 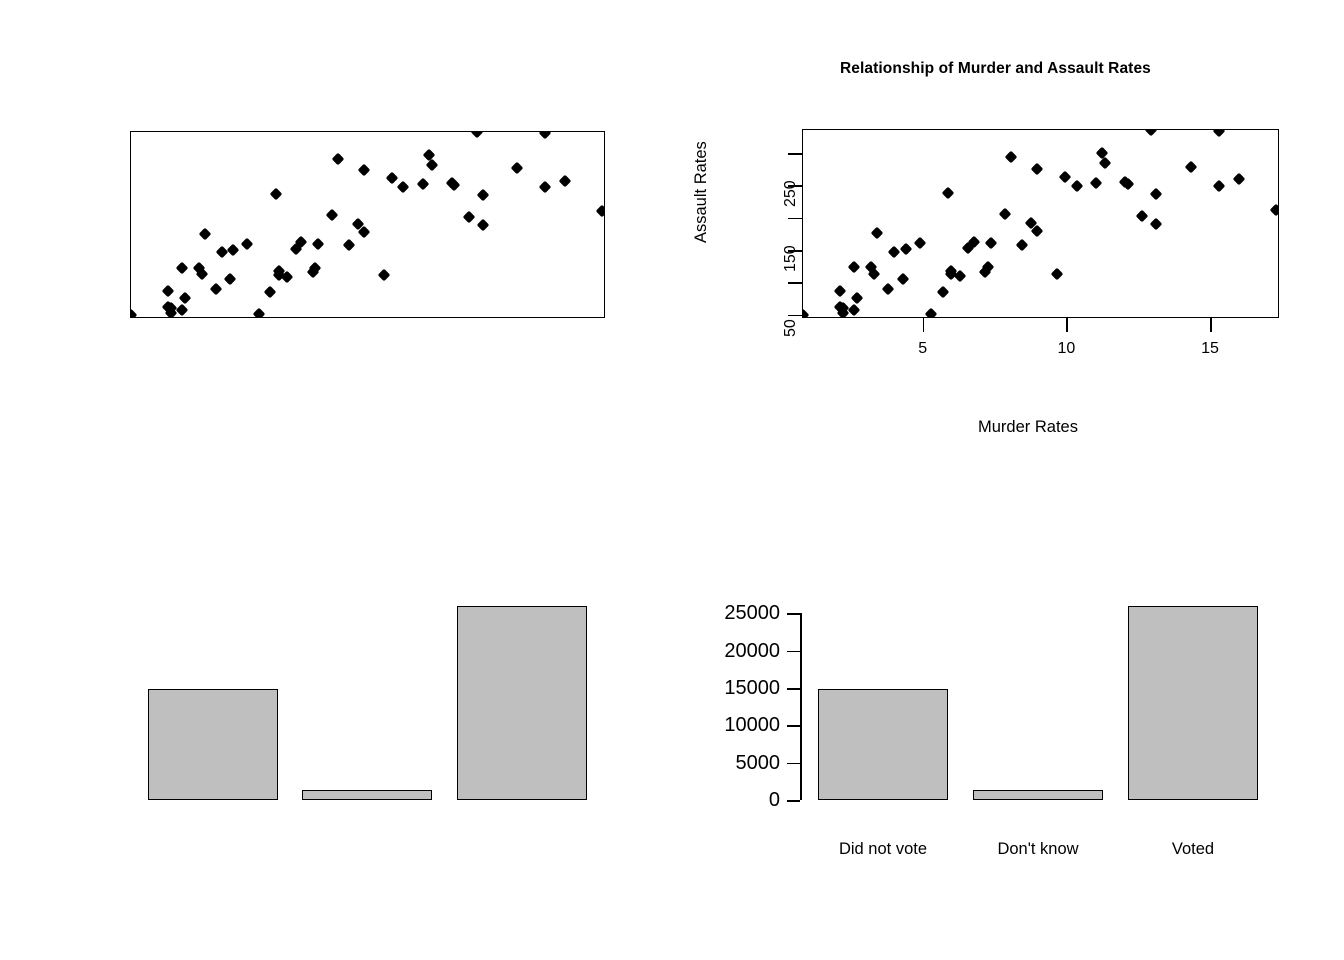 I want to click on y-axis-label-assault-rates: Assault Rates, so click(x=701, y=192).